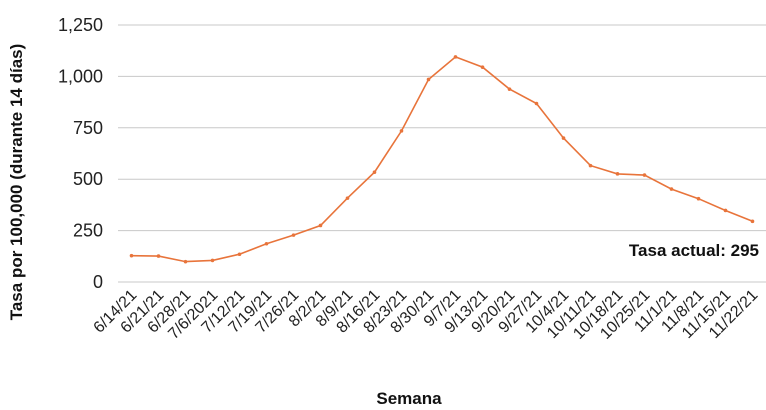 The width and height of the screenshot is (766, 410). What do you see at coordinates (694, 250) in the screenshot?
I see `current-rate-annotation: Tasa actual: 295` at bounding box center [694, 250].